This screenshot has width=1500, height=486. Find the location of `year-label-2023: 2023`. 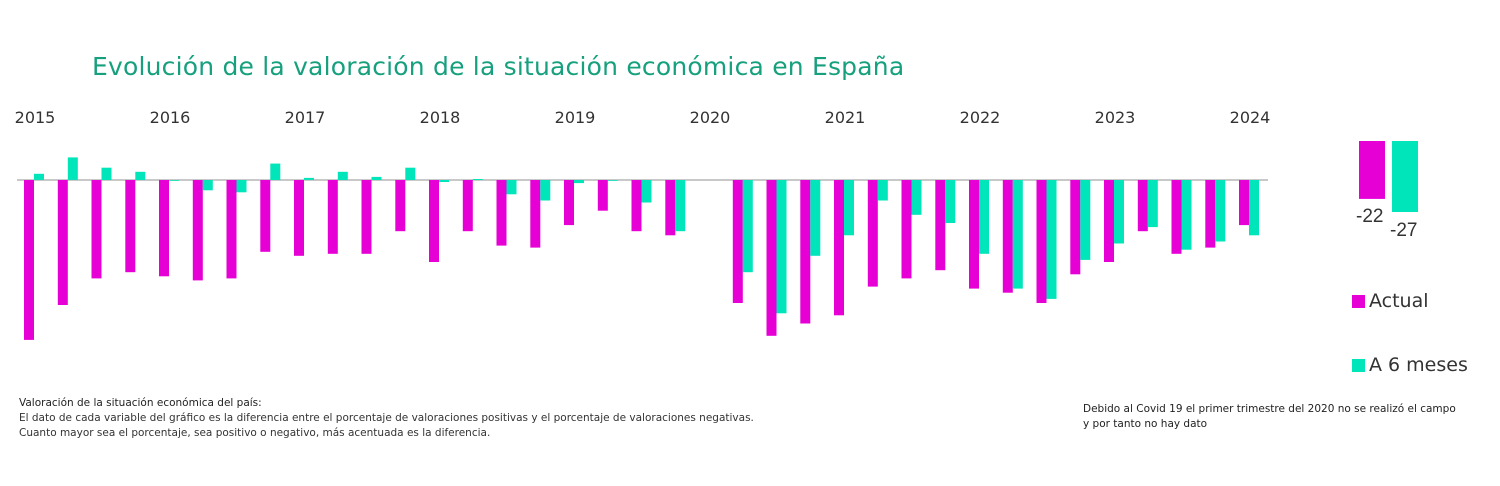

year-label-2023: 2023 is located at coordinates (1115, 117).